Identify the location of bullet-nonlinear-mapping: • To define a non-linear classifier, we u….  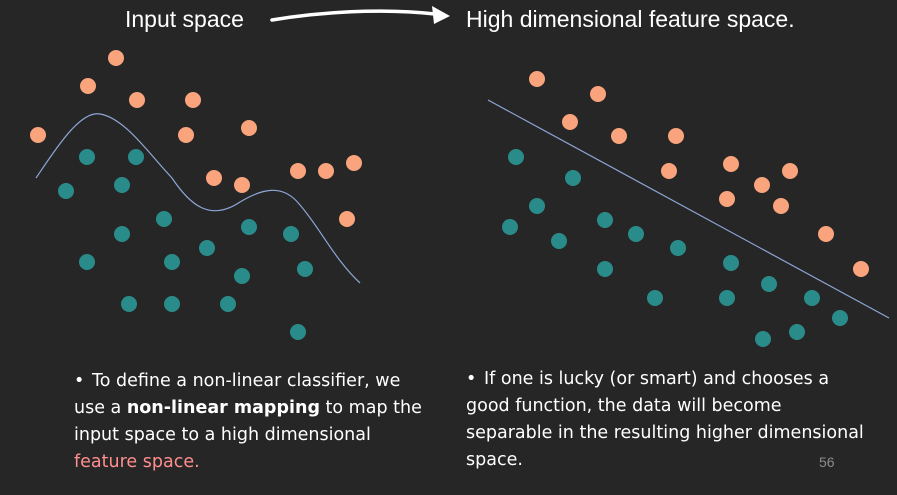
(254, 422).